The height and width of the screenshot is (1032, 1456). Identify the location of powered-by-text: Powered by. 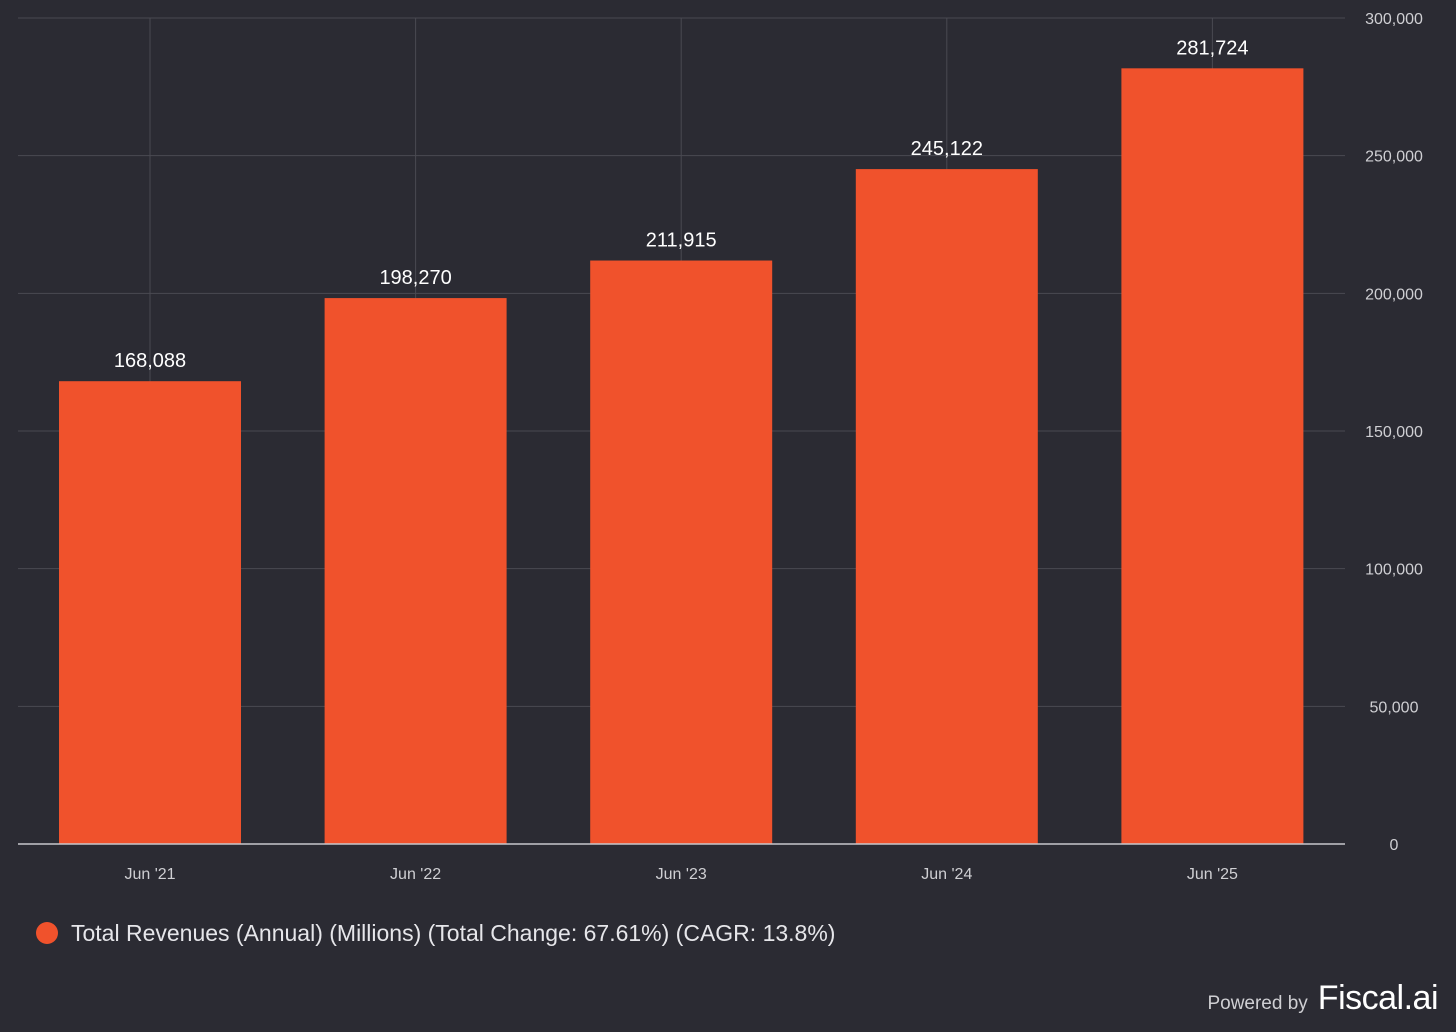
(1257, 1003).